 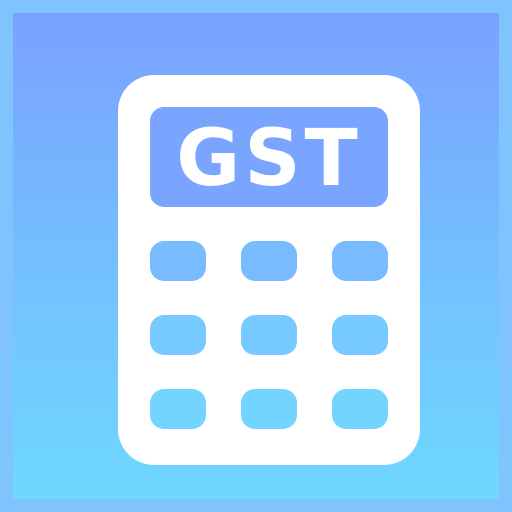 I want to click on gst-label: GST, so click(x=269, y=159).